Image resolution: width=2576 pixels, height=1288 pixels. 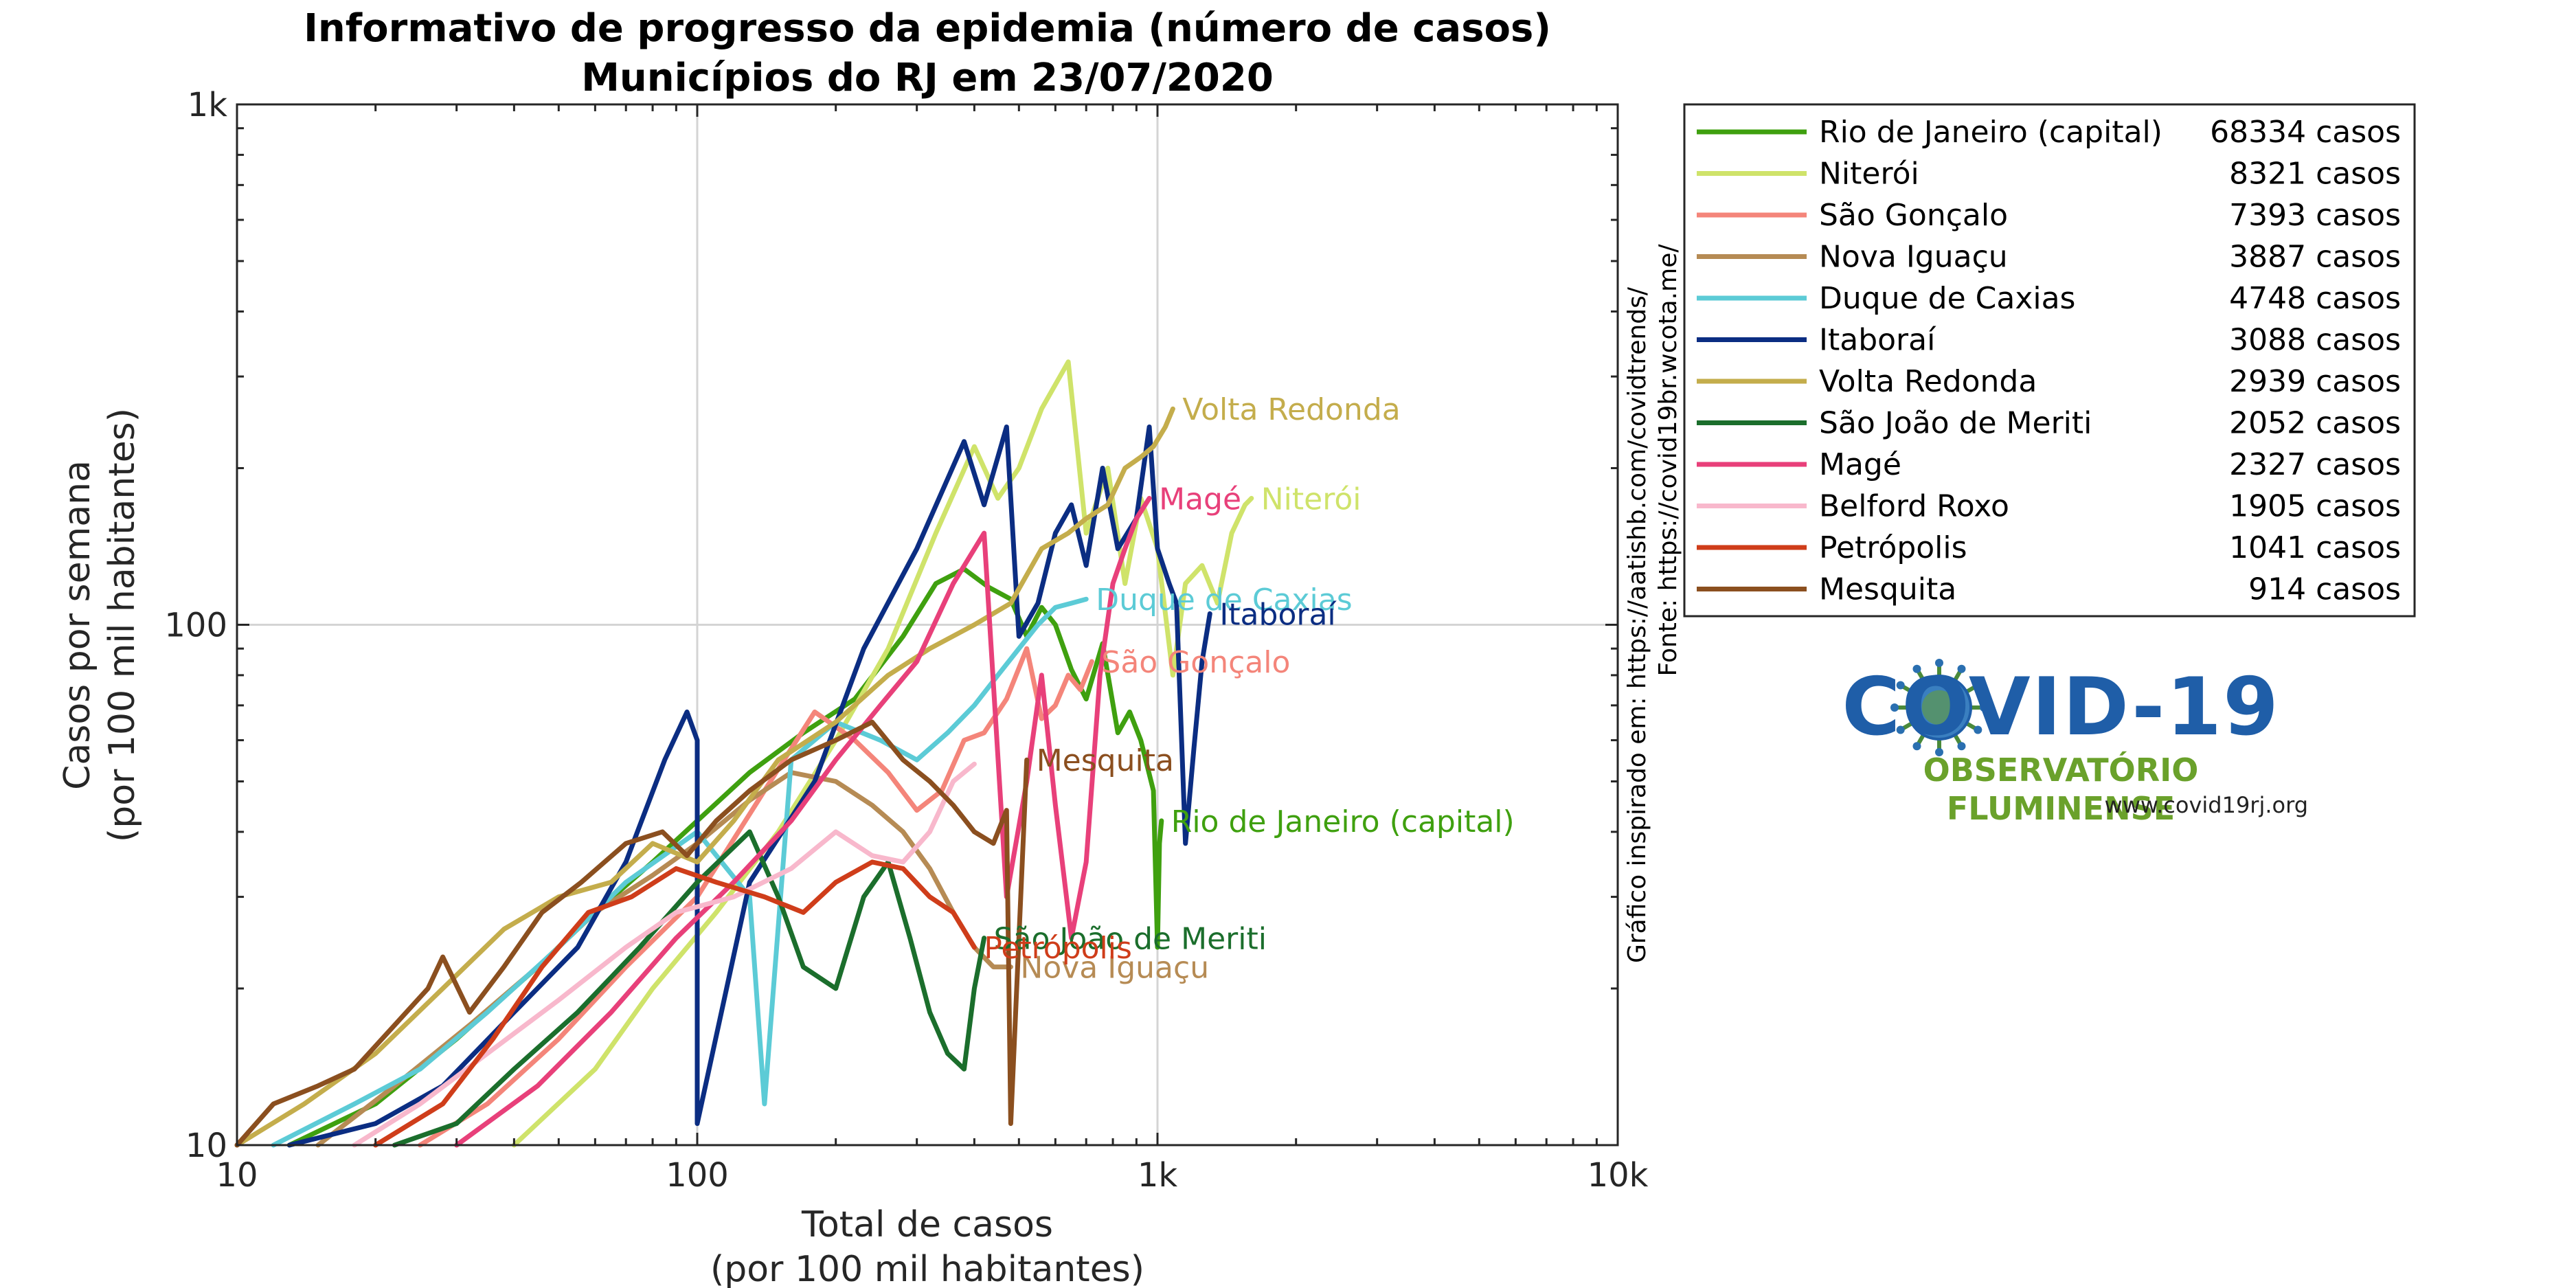 I want to click on legend-count: 1905 casos, so click(x=2315, y=506).